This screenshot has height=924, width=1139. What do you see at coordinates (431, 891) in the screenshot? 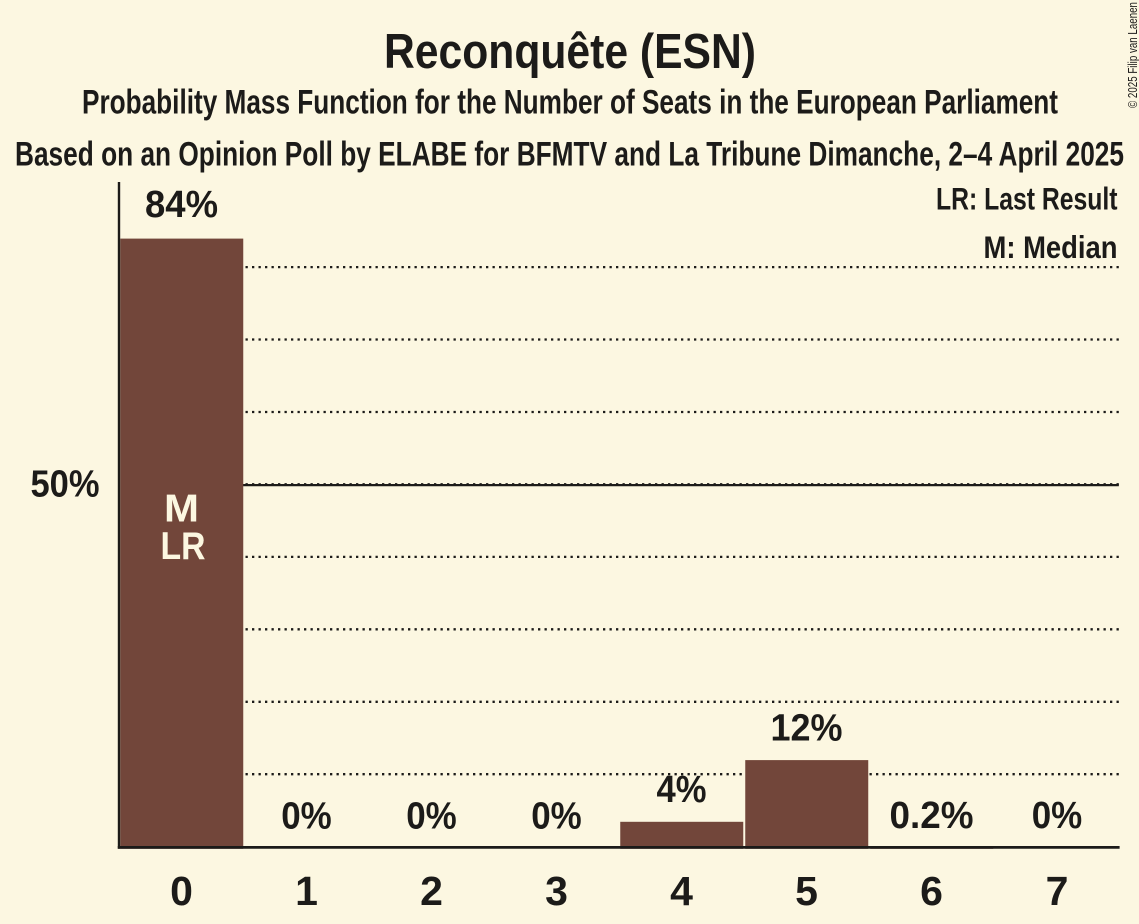
I see `svg-text: 2` at bounding box center [431, 891].